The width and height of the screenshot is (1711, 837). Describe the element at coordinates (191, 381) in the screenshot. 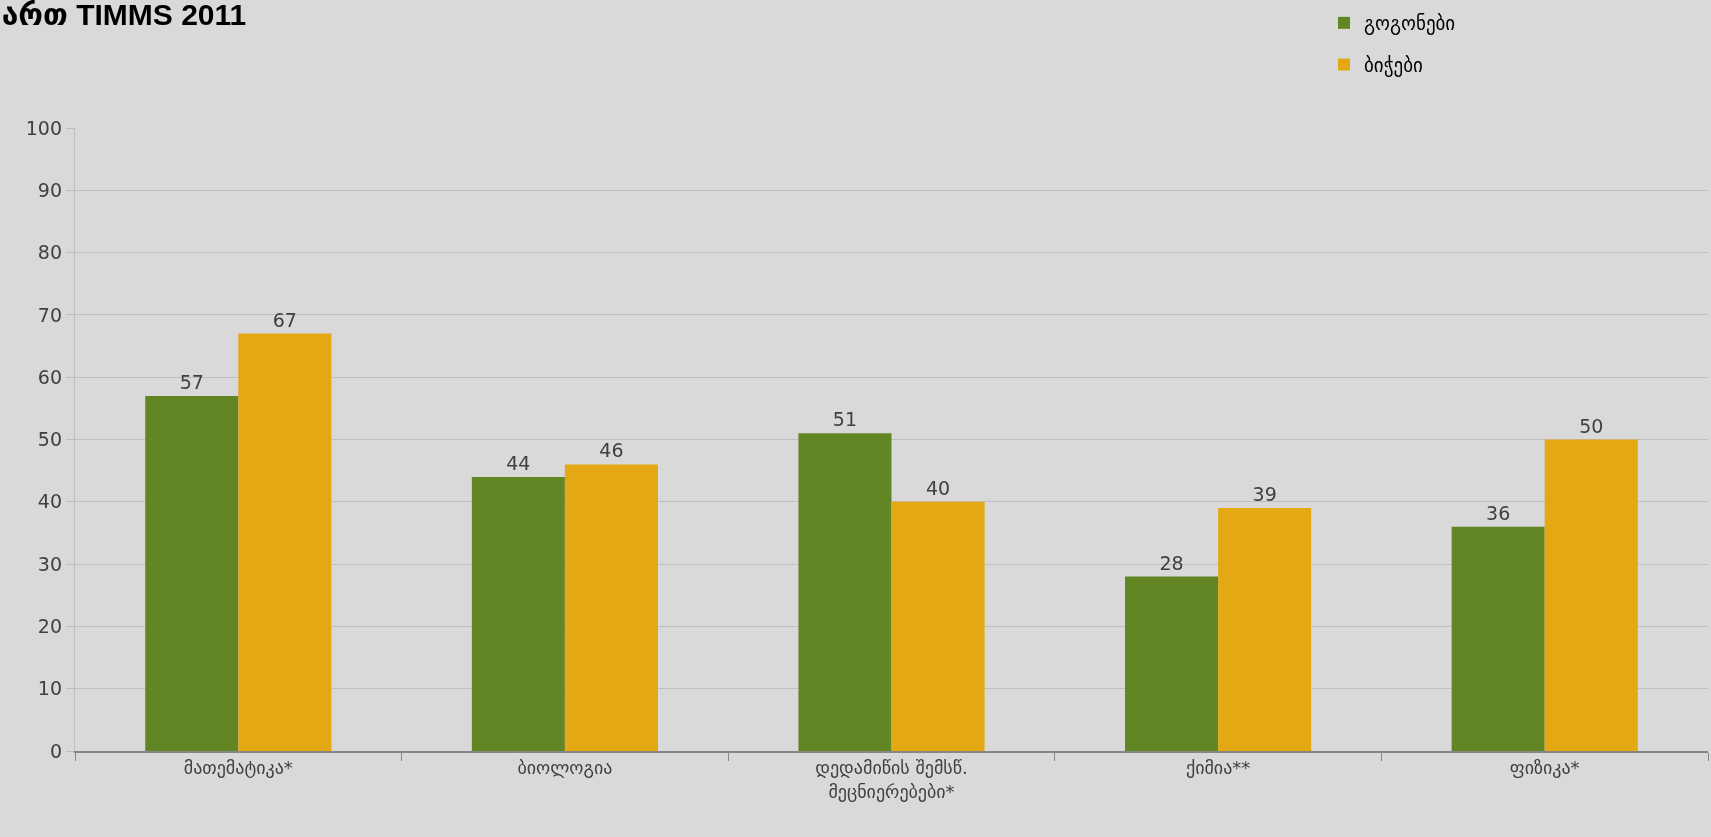

I see `data-label: 57` at that location.